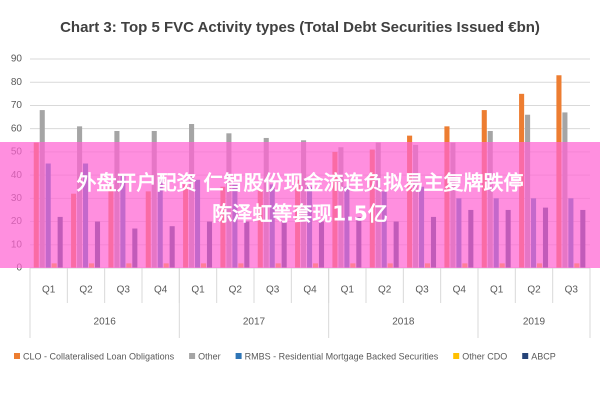 The image size is (600, 400). Describe the element at coordinates (403, 322) in the screenshot. I see `group-label: 2018` at that location.